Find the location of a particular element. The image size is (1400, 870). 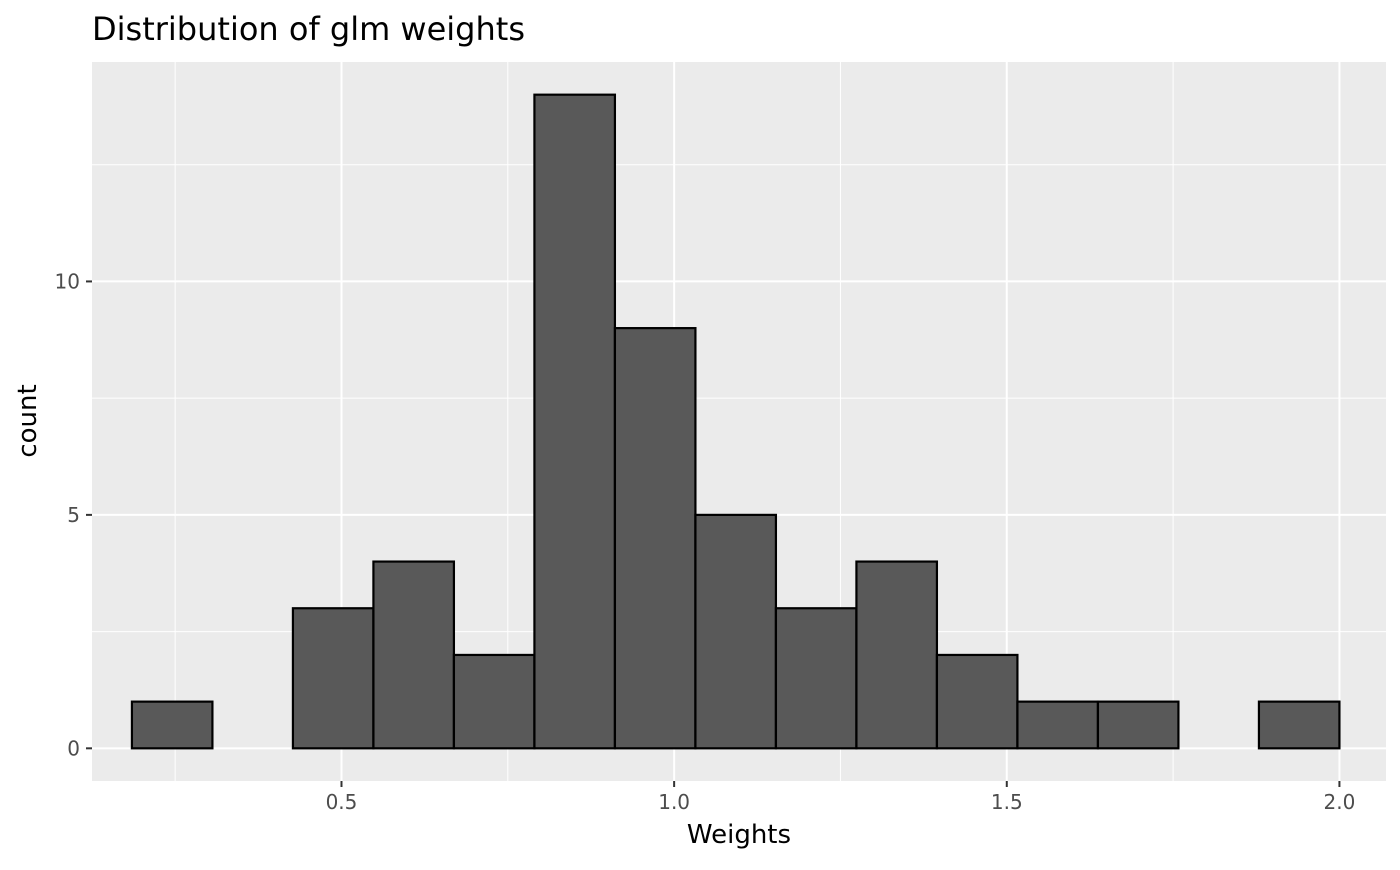

x-axis-title: Weights is located at coordinates (739, 835).